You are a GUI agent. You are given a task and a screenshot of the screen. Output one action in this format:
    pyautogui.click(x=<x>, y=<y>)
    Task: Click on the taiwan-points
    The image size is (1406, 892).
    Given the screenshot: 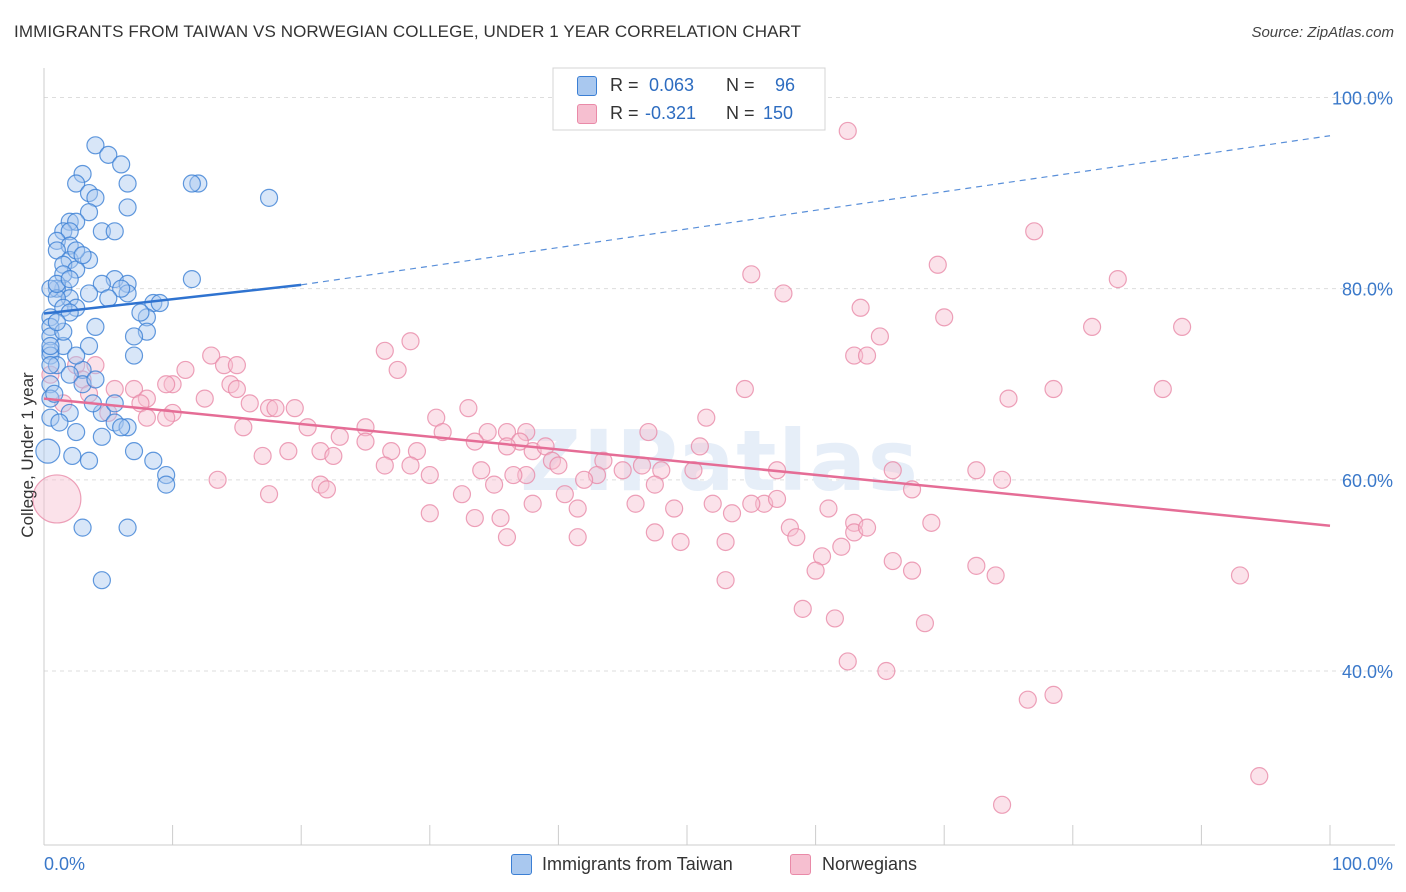 What is the action you would take?
    pyautogui.click(x=157, y=363)
    